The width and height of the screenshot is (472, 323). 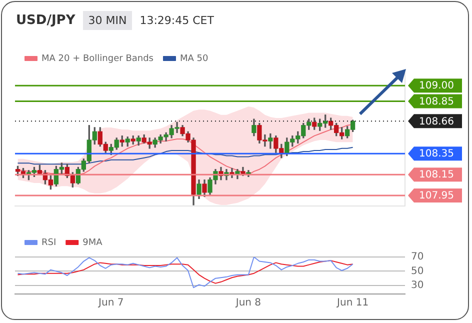 I want to click on chart-subtitle: 30 MIN, so click(x=107, y=20).